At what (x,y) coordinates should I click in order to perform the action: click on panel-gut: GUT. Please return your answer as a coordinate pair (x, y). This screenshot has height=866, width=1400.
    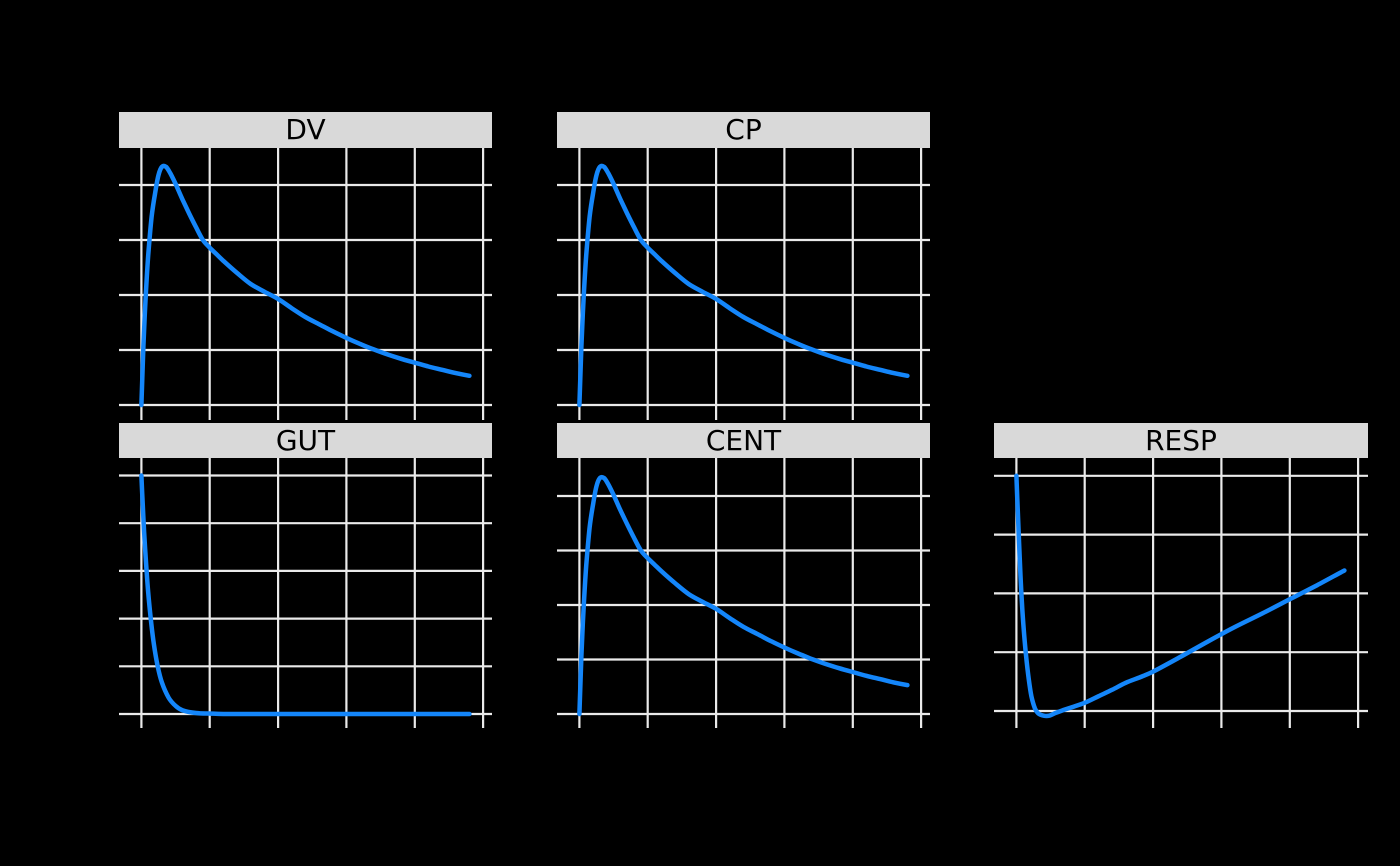
    Looking at the image, I should click on (305, 575).